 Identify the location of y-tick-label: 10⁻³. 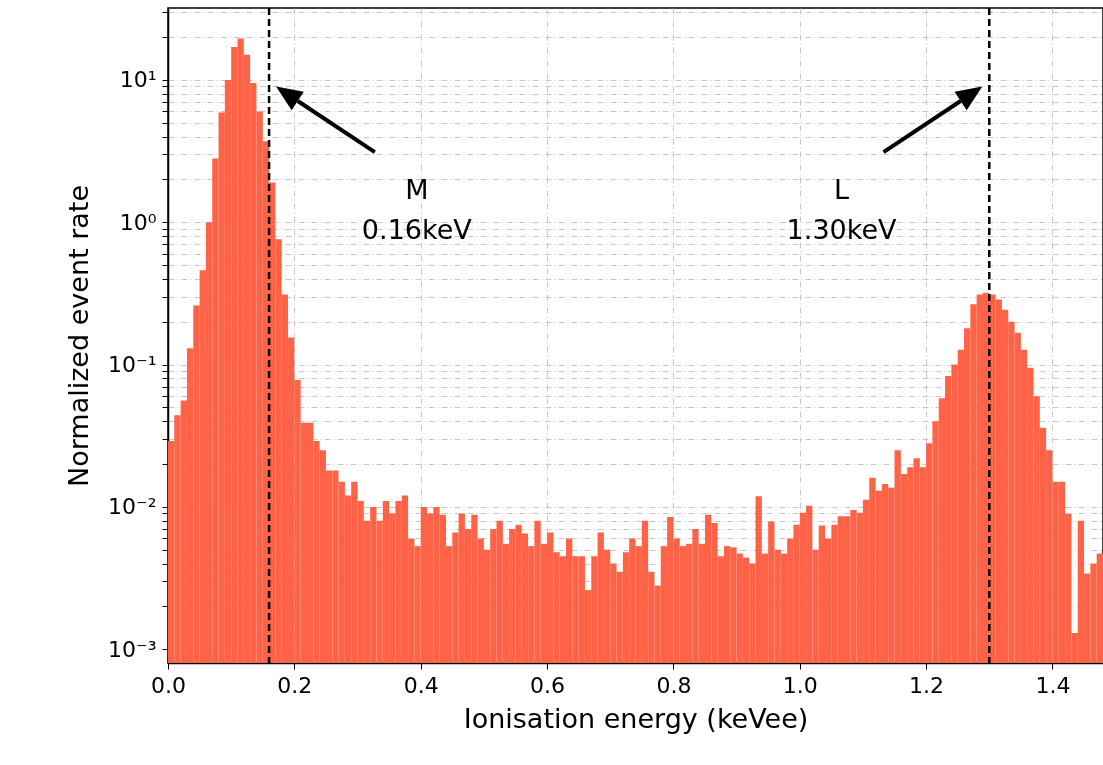
(132, 649).